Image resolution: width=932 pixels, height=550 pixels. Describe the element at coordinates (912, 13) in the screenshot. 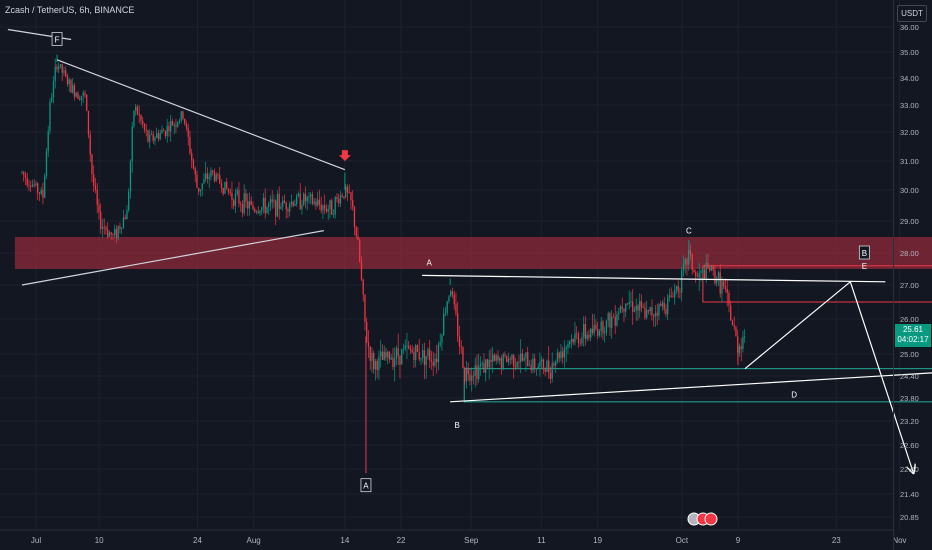

I see `currency-badge: USDT` at that location.